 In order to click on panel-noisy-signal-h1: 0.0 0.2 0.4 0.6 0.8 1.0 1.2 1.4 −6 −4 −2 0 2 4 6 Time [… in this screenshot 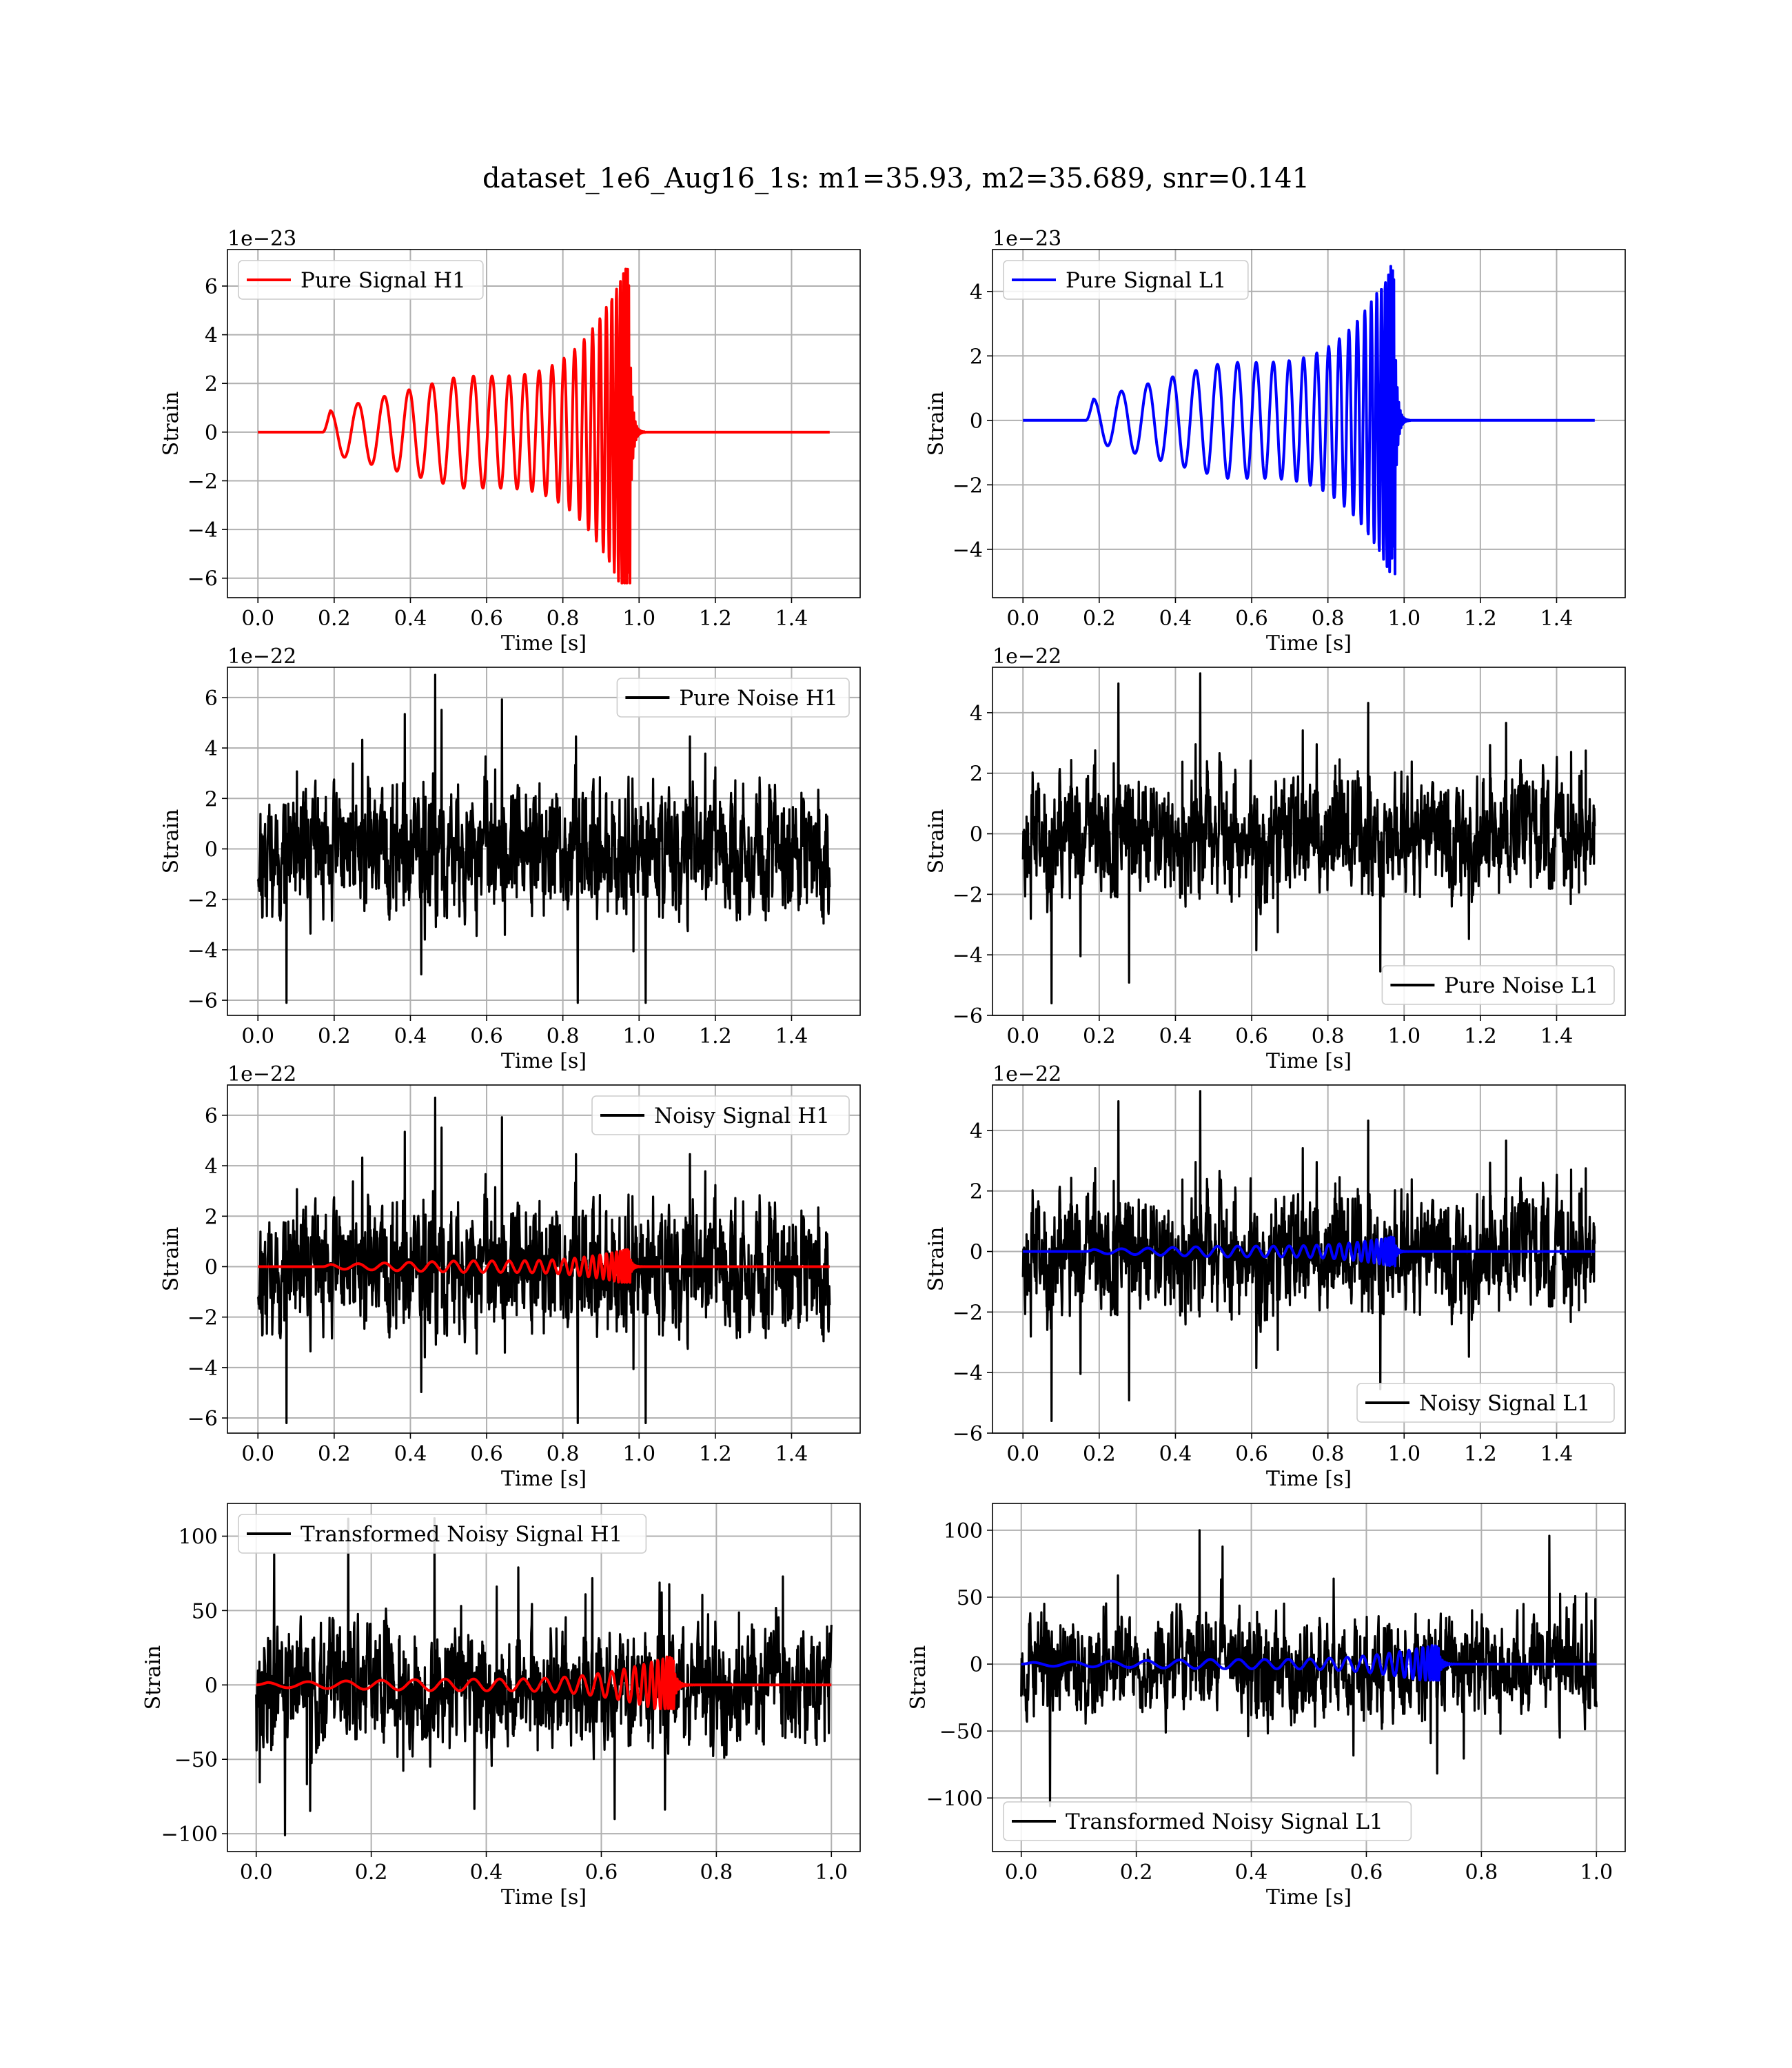, I will do `click(510, 1276)`.